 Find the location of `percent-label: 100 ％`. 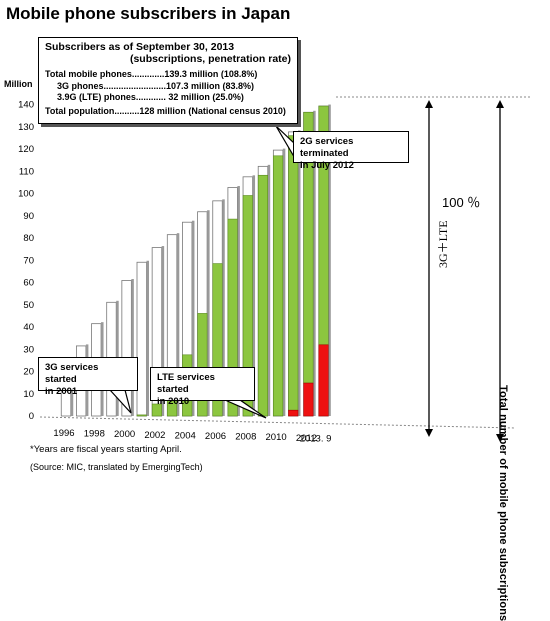

percent-label: 100 ％ is located at coordinates (461, 202).